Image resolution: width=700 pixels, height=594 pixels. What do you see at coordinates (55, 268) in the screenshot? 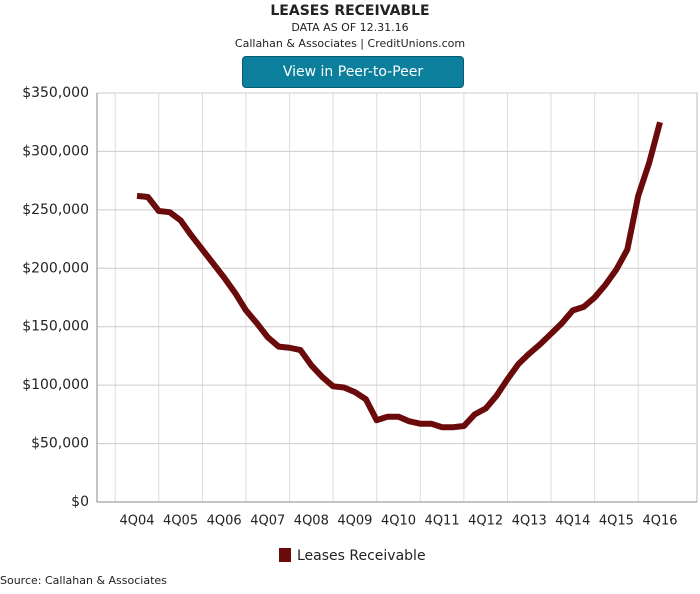
I see `y-tick-label: $200,000` at bounding box center [55, 268].